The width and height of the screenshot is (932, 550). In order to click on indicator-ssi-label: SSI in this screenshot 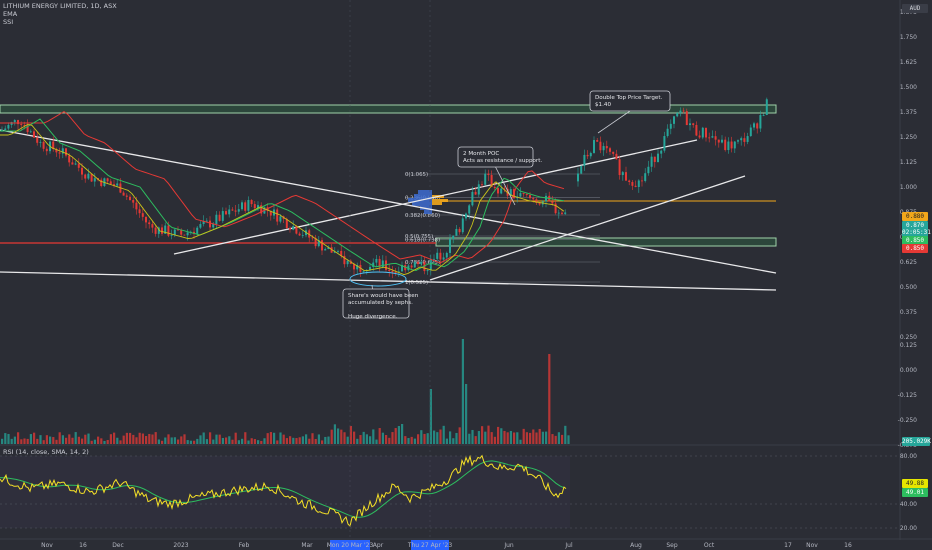, I will do `click(8, 22)`.